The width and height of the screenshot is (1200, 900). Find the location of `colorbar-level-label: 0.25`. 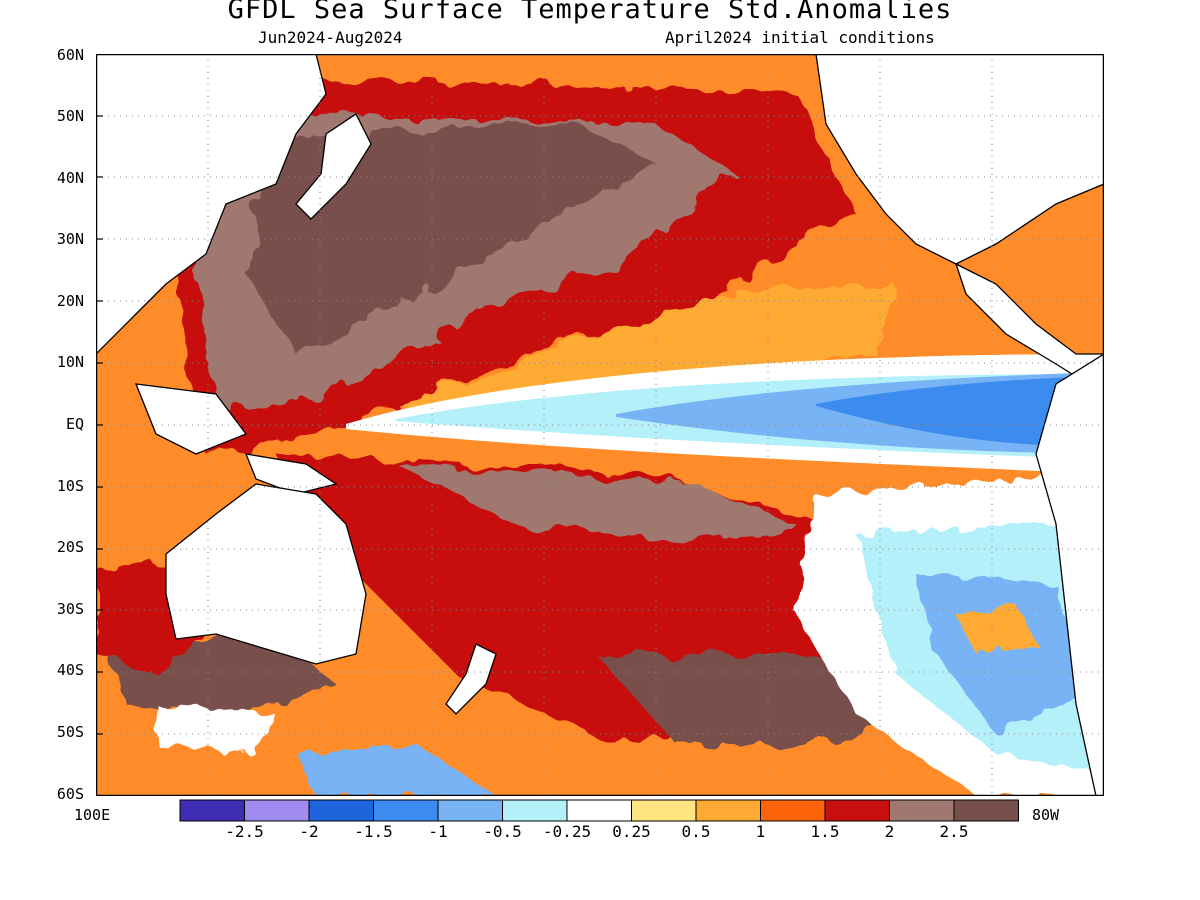

colorbar-level-label: 0.25 is located at coordinates (631, 831).